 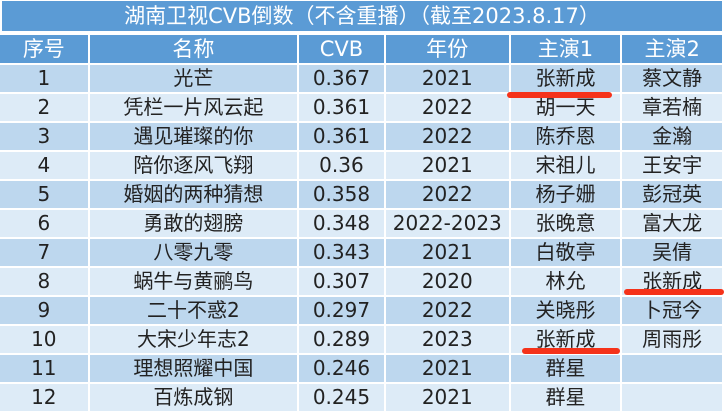 What do you see at coordinates (341, 49) in the screenshot?
I see `column-header: CVB` at bounding box center [341, 49].